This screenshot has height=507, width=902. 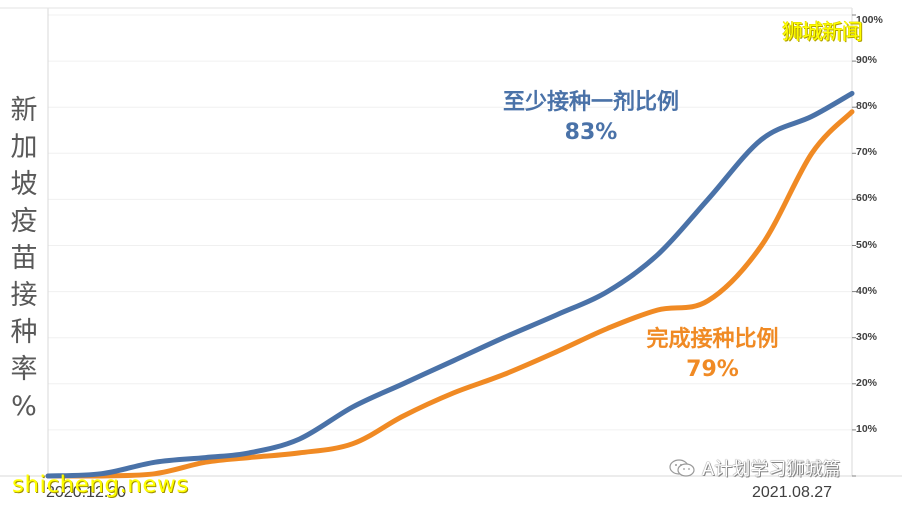 I want to click on wechat-icon, so click(x=682, y=468).